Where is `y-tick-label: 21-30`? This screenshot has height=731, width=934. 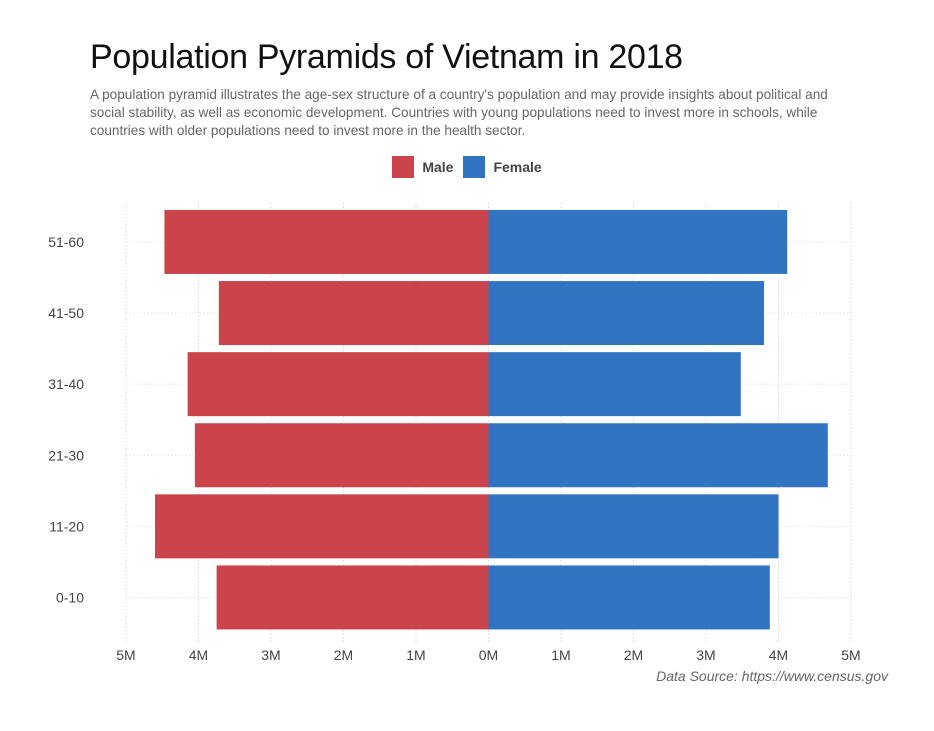 y-tick-label: 21-30 is located at coordinates (66, 455).